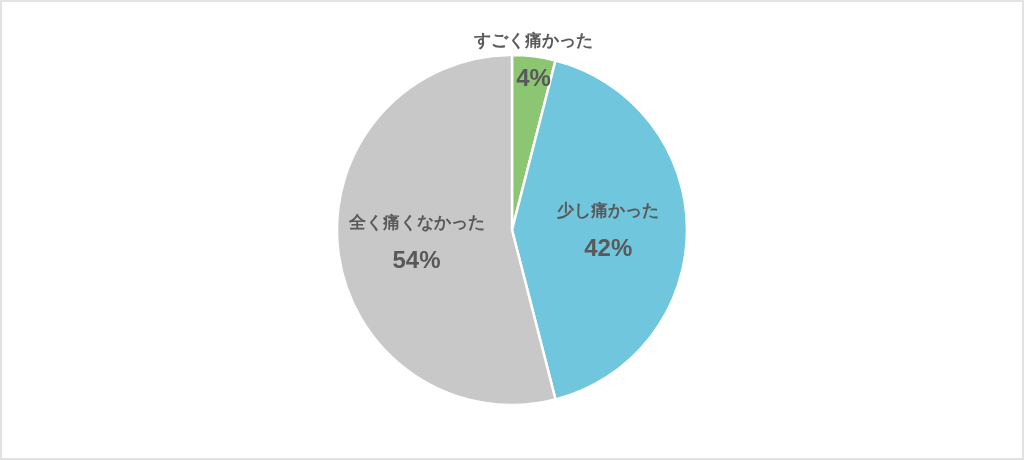 The image size is (1024, 460). Describe the element at coordinates (416, 223) in the screenshot. I see `slice-label: 全く痛くなかった` at that location.